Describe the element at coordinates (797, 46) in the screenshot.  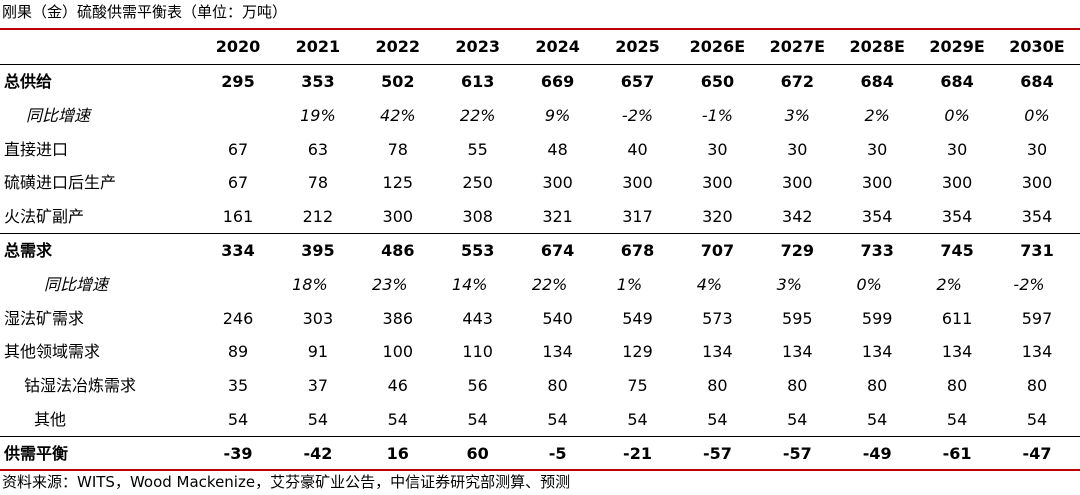
I see `column-header: 2027E` at that location.